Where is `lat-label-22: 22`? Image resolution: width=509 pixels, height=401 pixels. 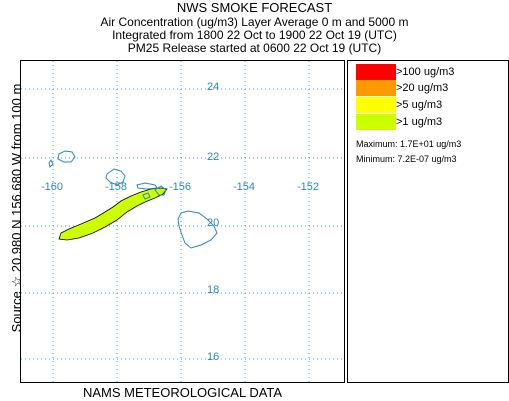 lat-label-22: 22 is located at coordinates (213, 157).